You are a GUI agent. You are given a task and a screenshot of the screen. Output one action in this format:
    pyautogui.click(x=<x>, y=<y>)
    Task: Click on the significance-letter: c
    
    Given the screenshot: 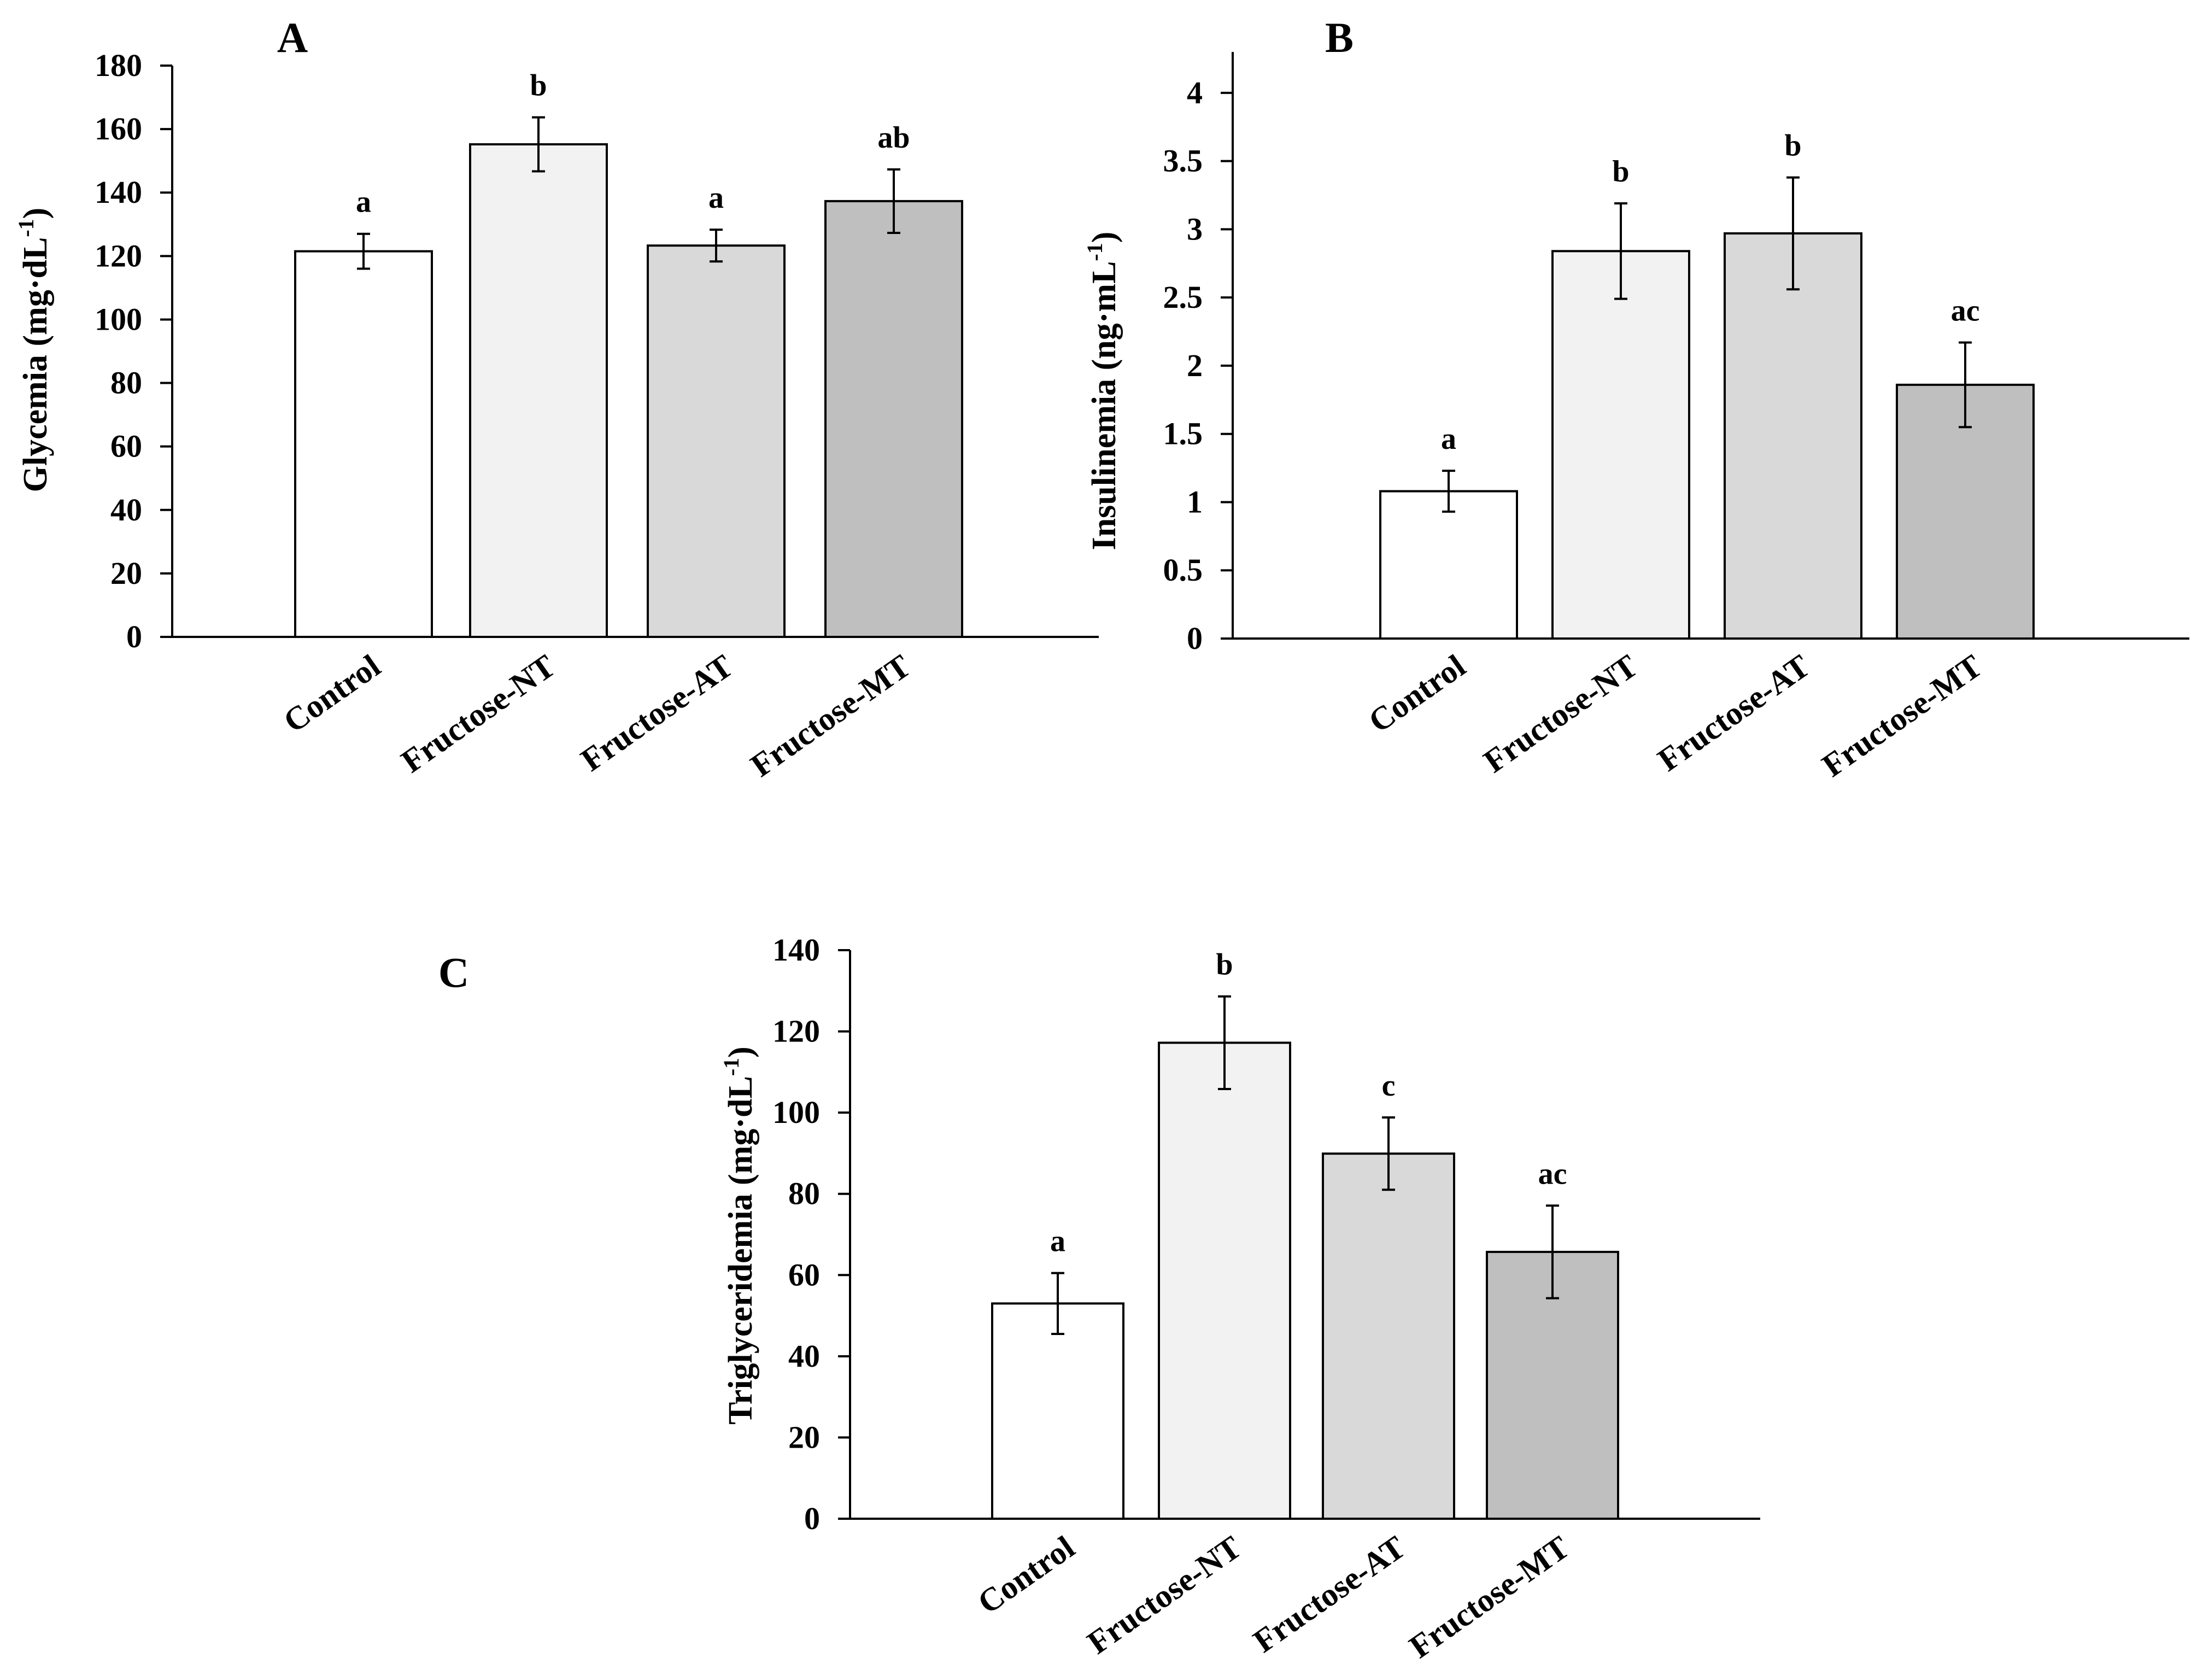 What is the action you would take?
    pyautogui.click(x=1389, y=1086)
    